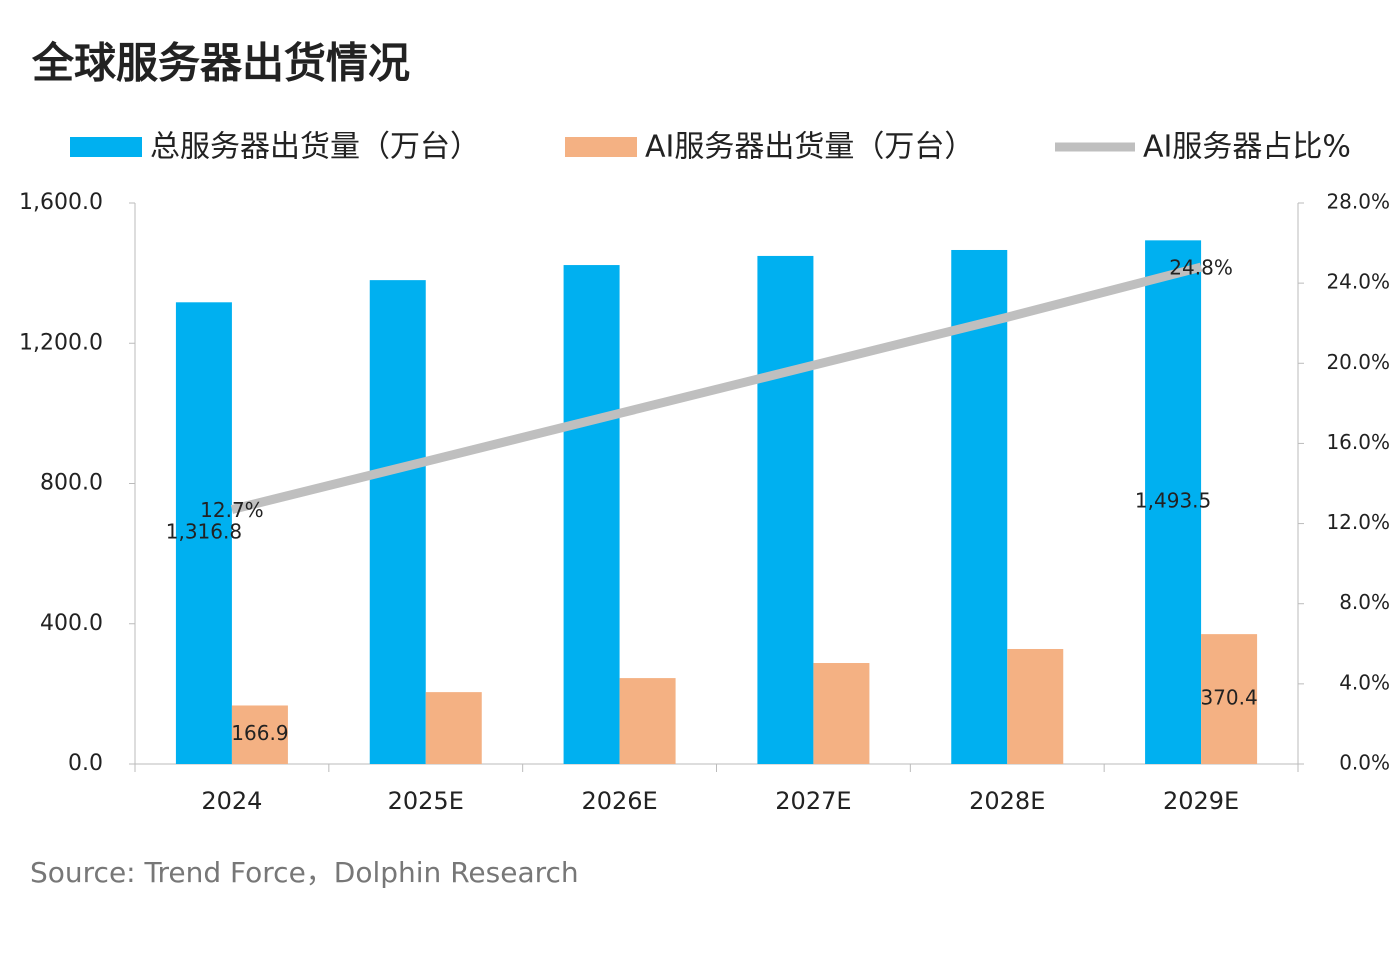  I want to click on x-tick-label: 2026E, so click(619, 801).